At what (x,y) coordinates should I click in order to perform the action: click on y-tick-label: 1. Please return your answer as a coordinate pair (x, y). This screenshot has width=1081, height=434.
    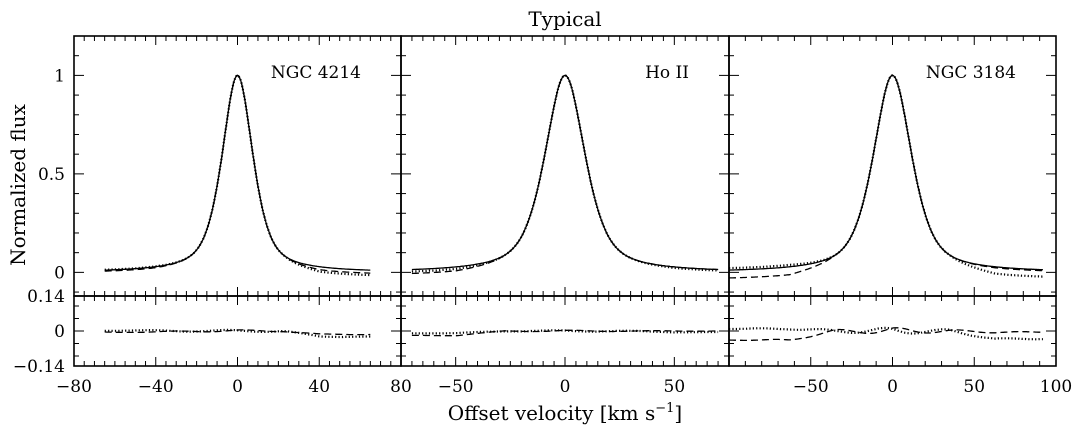
    Looking at the image, I should click on (59, 76).